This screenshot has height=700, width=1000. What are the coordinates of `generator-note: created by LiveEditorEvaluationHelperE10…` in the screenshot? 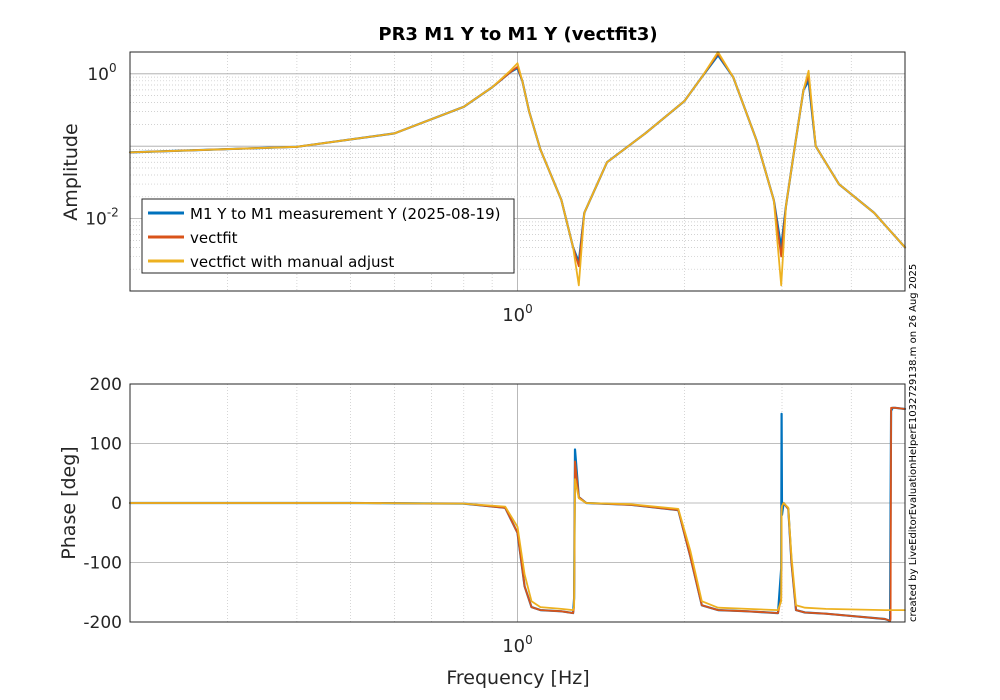 It's located at (913, 443).